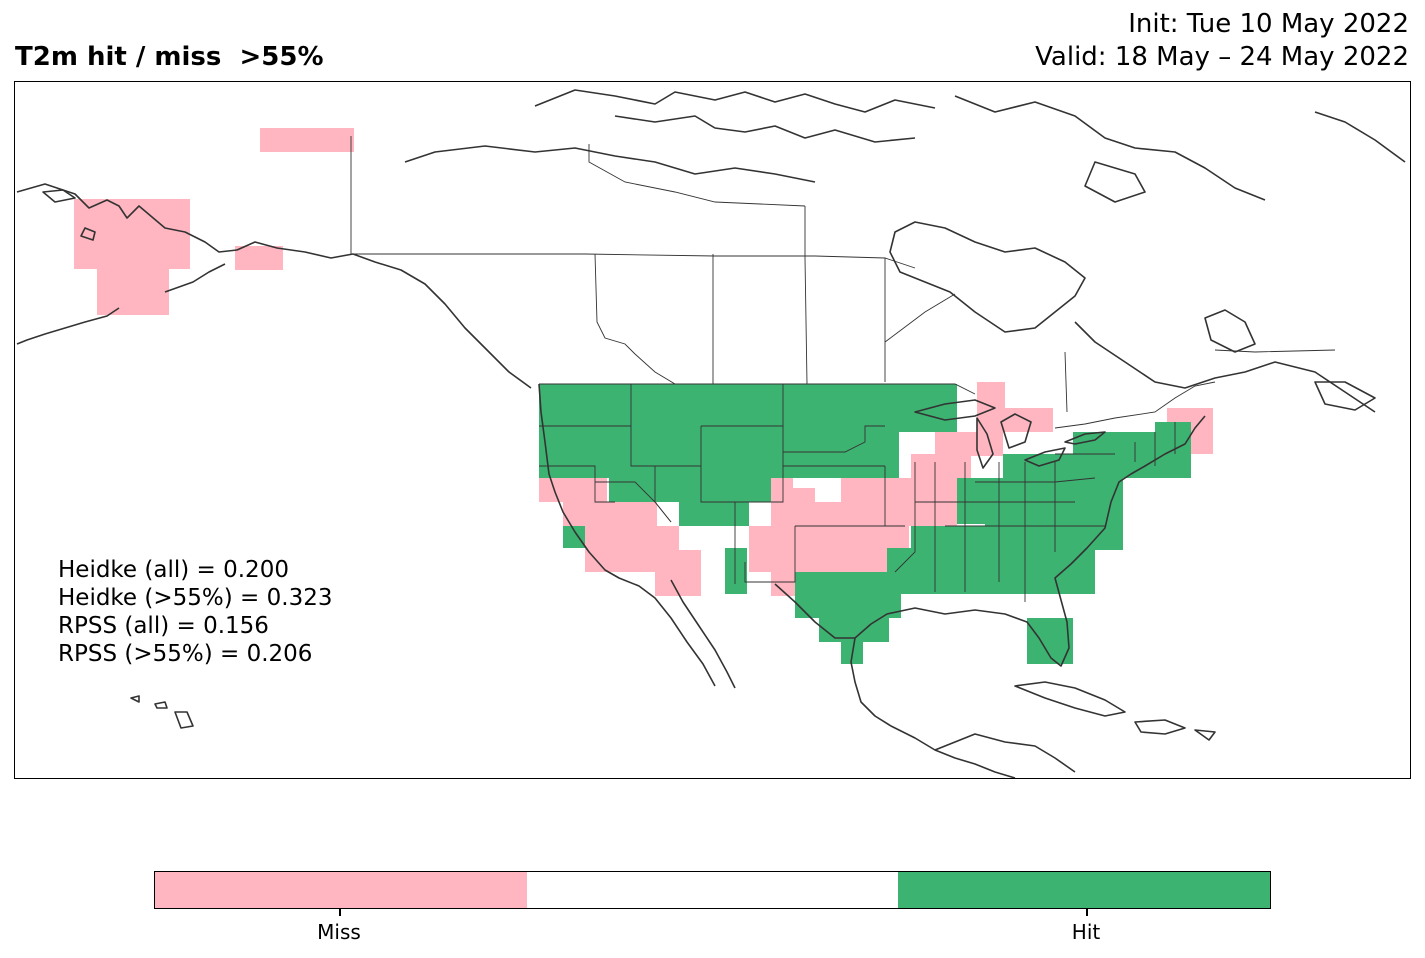 The height and width of the screenshot is (958, 1425). Describe the element at coordinates (169, 57) in the screenshot. I see `map-title: T2m hit / miss >55%` at that location.